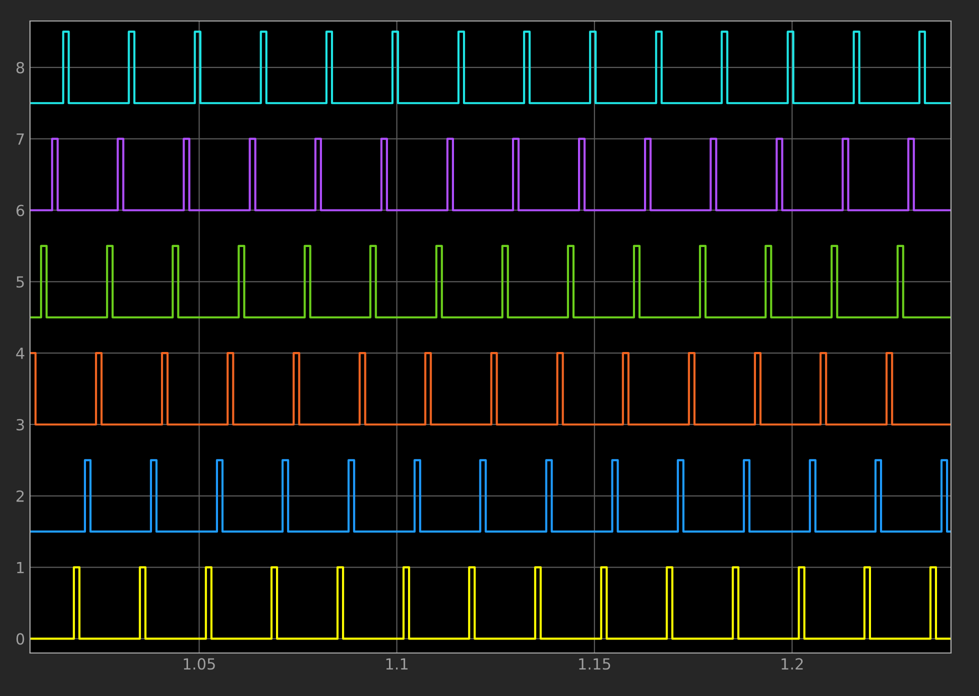 This screenshot has width=979, height=696. I want to click on x-tick-label: 1.15, so click(594, 664).